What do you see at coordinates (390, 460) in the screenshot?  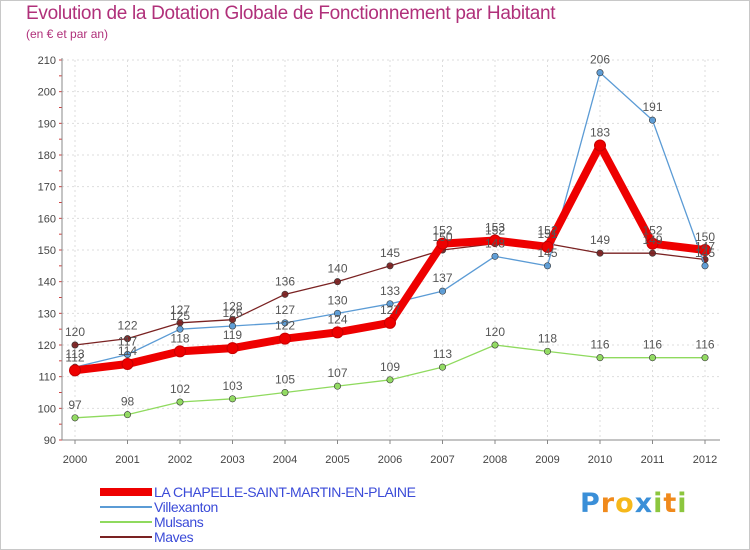 I see `x-tick-label: 2006` at bounding box center [390, 460].